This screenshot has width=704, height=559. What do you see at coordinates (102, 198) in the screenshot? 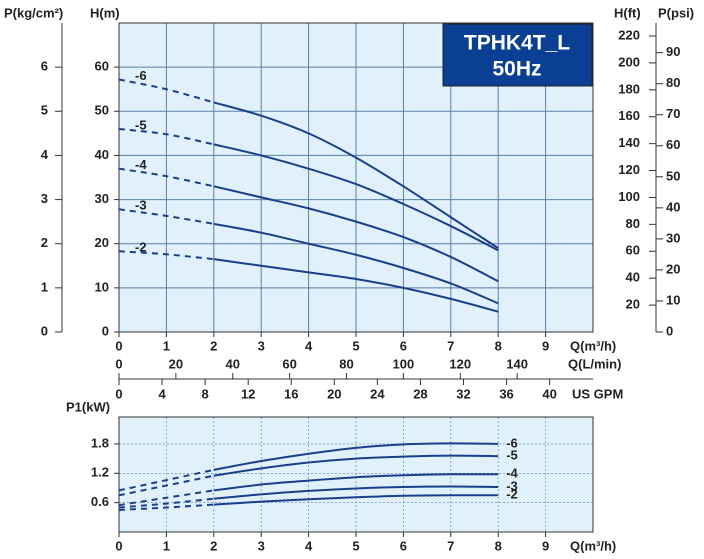
I see `y-tick-label: 30` at bounding box center [102, 198].